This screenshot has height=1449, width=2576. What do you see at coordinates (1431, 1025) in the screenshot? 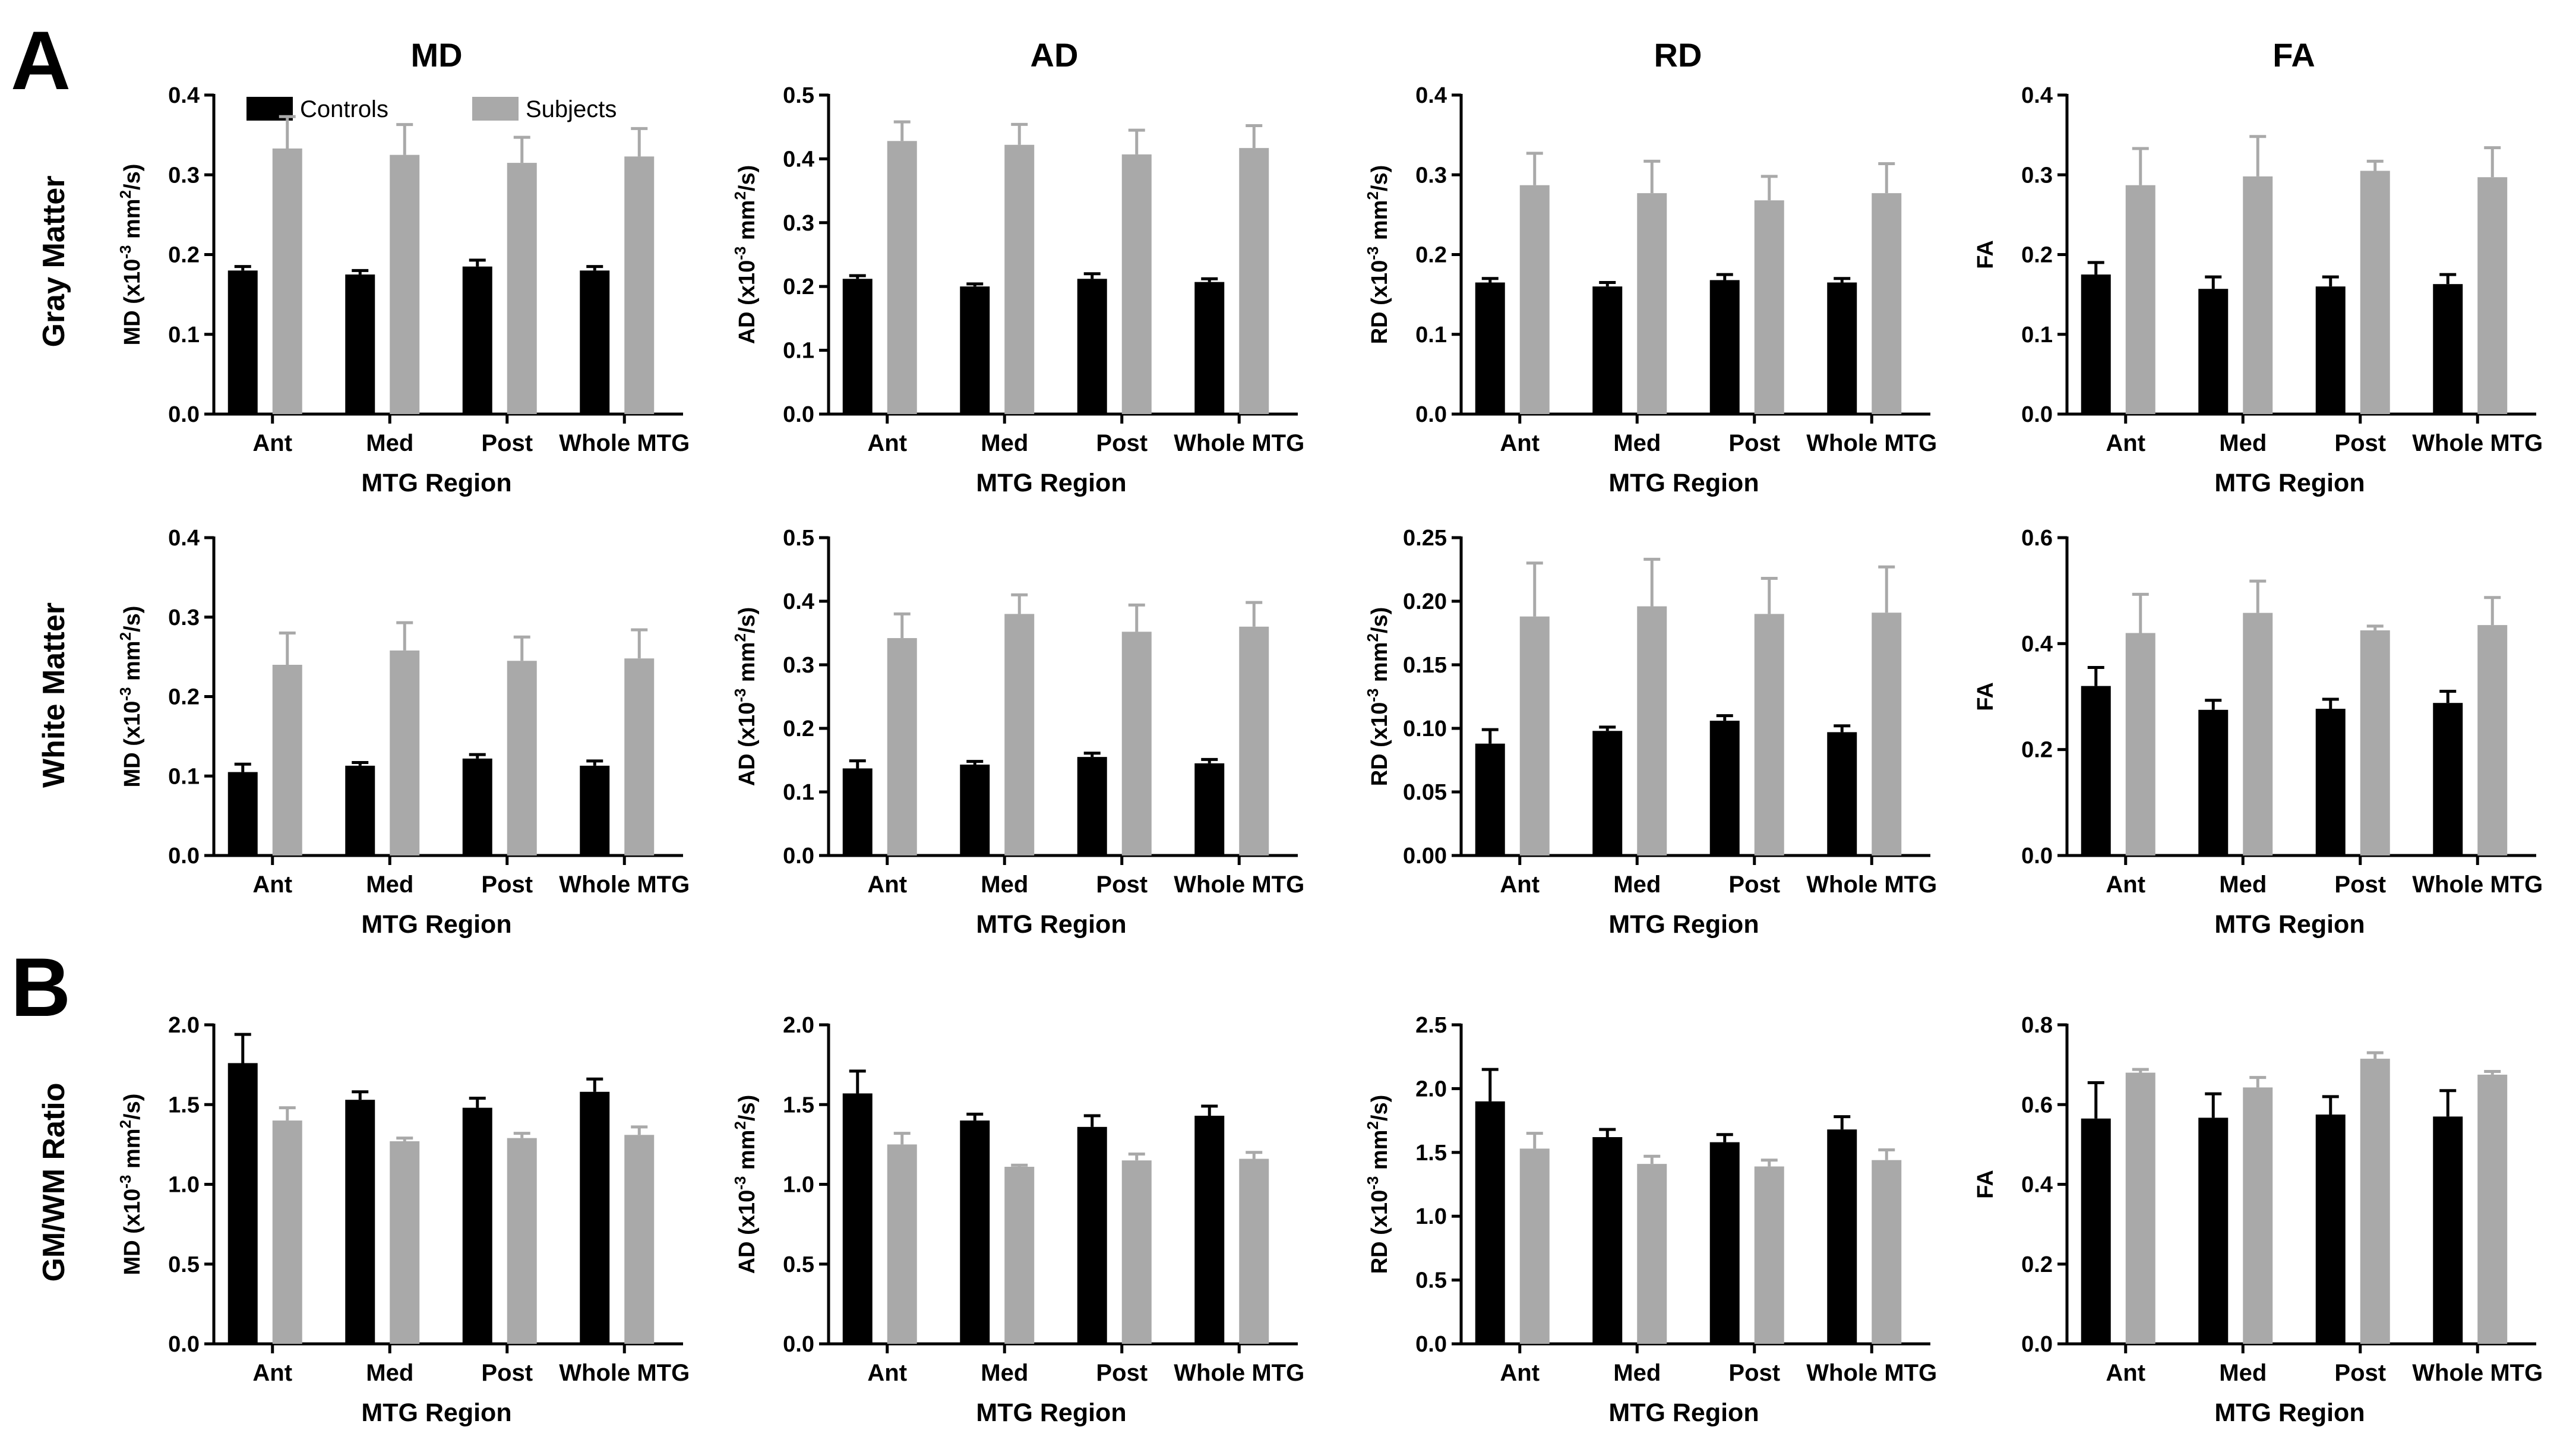
I see `y-tick-label: 2.5` at bounding box center [1431, 1025].